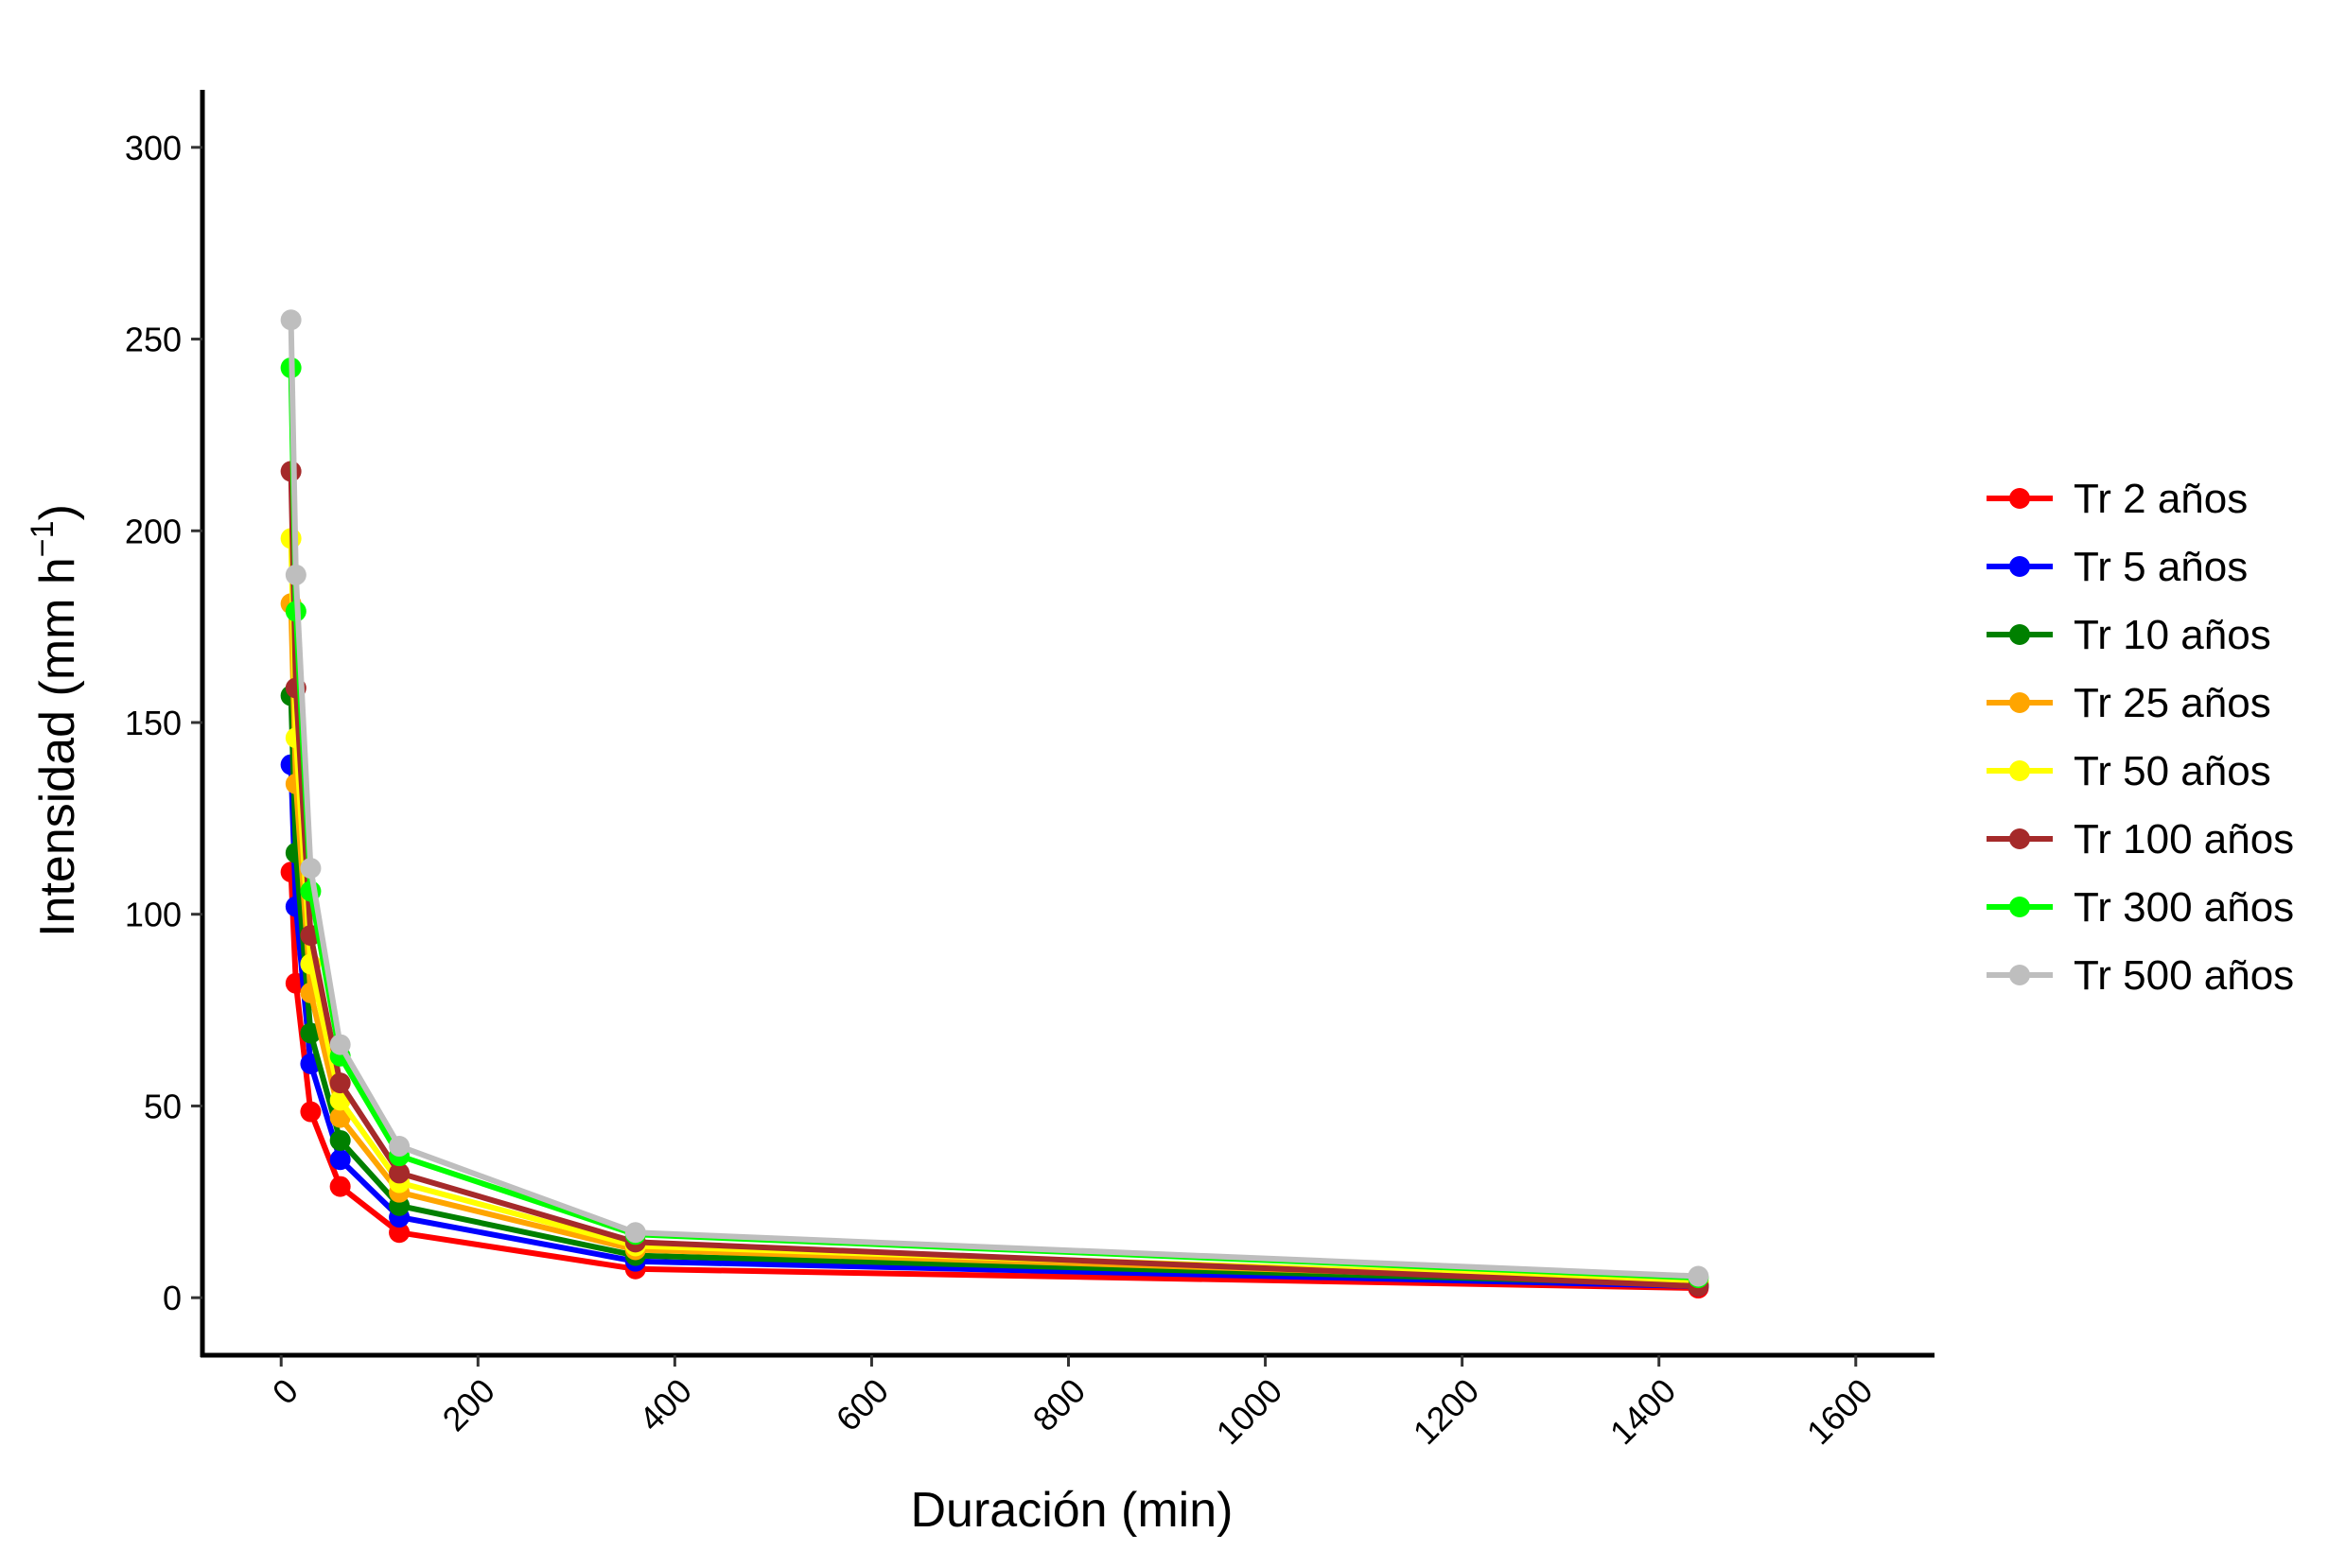 Image resolution: width=2346 pixels, height=1568 pixels. I want to click on legend-item: Tr 50 años, so click(2129, 771).